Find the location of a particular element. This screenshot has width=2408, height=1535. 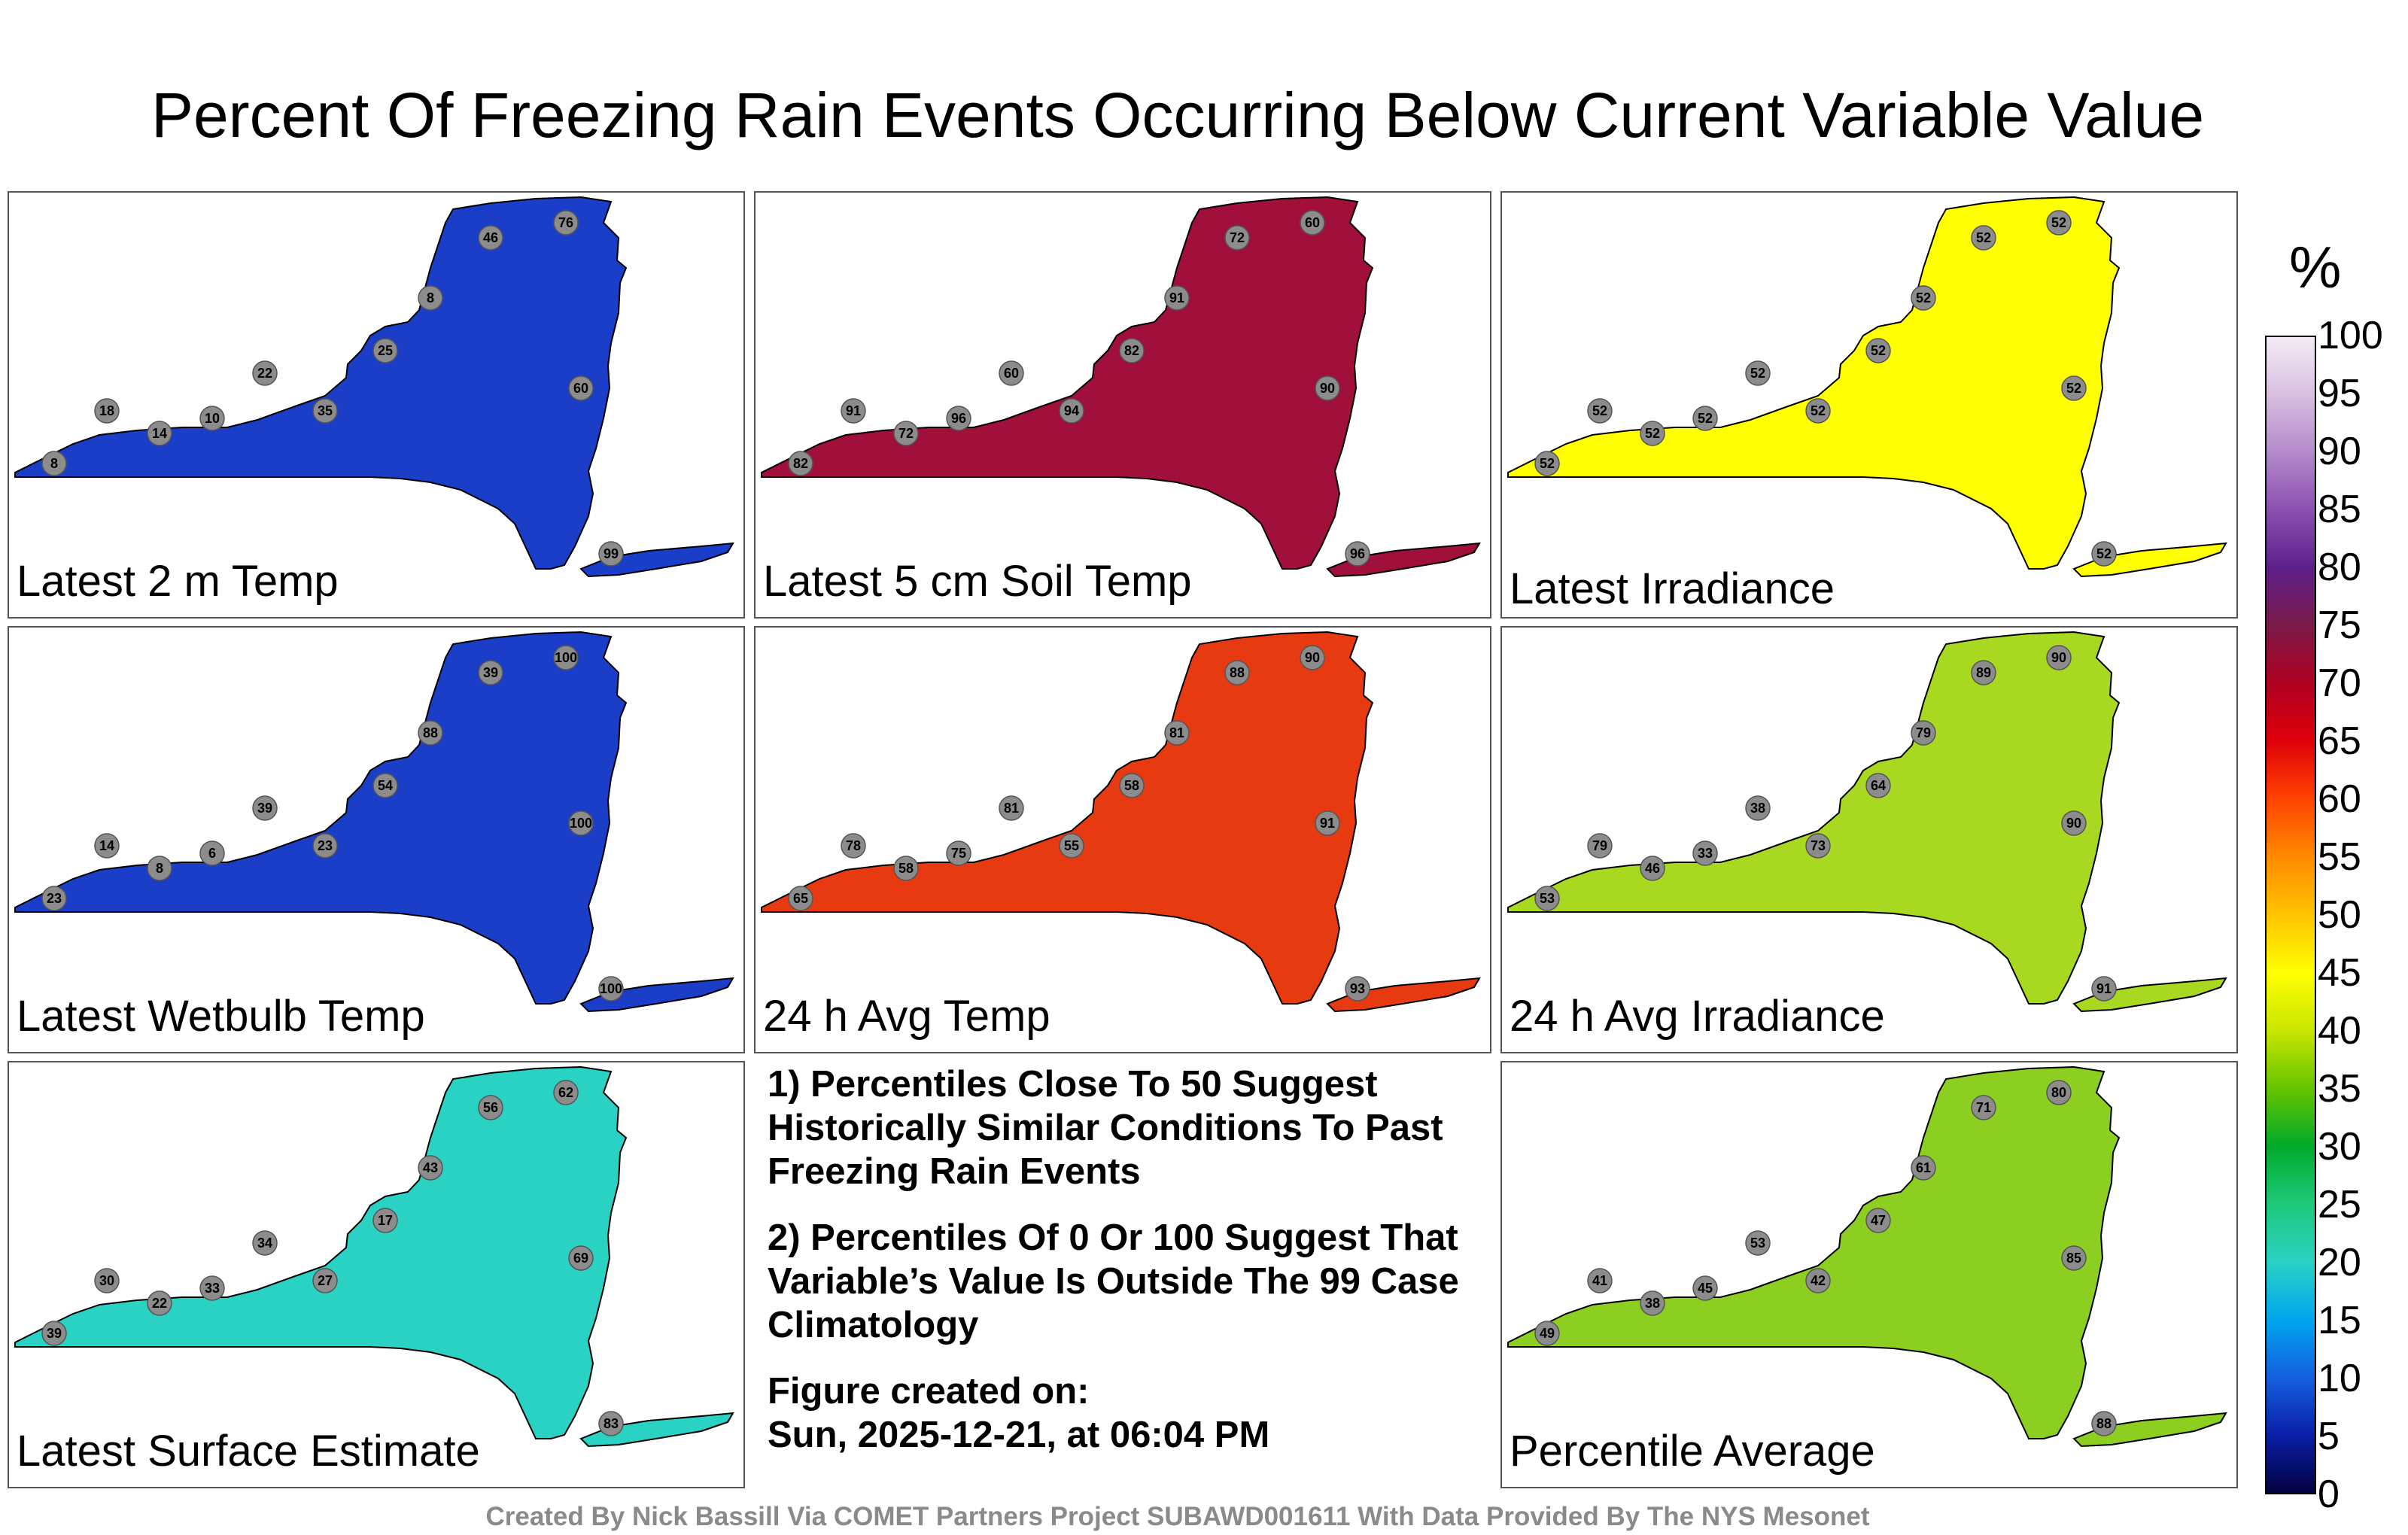

station-value: 27 is located at coordinates (325, 1280).